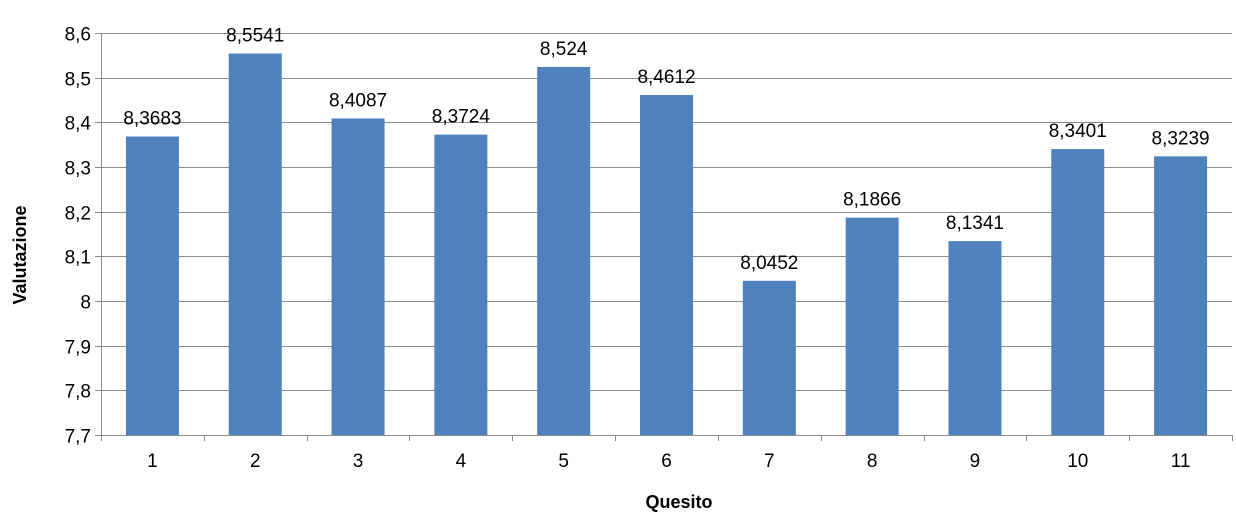 This screenshot has width=1236, height=518. Describe the element at coordinates (78, 80) in the screenshot. I see `y-tick-label: 8,5` at that location.